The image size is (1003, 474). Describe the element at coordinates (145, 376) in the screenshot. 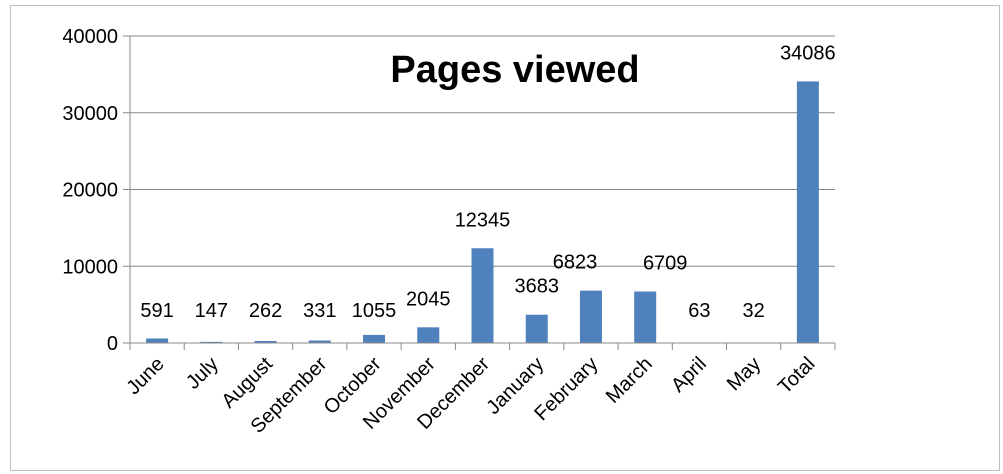

I see `x-tick-label: June` at that location.